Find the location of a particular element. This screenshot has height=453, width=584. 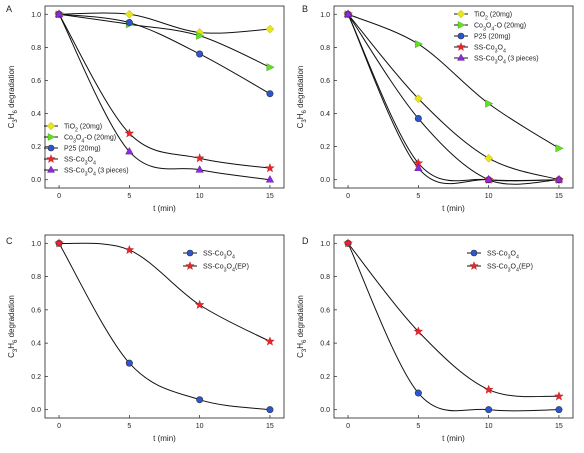

x-tick-label: 15 is located at coordinates (559, 426).